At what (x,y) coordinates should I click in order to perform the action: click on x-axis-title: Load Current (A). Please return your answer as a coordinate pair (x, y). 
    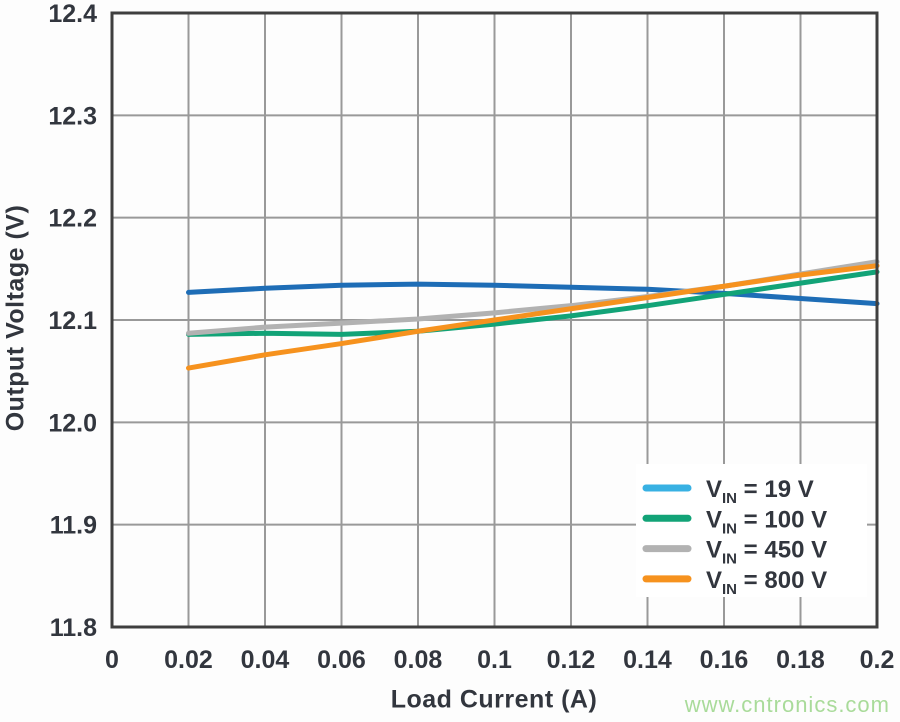
    Looking at the image, I should click on (494, 699).